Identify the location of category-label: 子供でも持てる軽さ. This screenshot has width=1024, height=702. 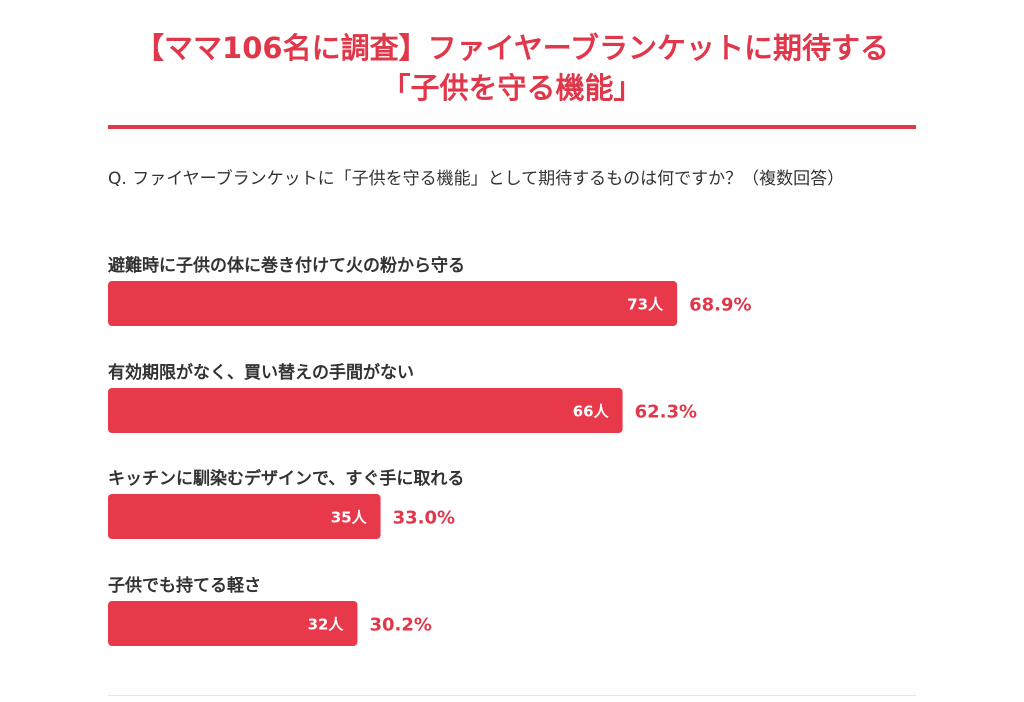
(184, 585).